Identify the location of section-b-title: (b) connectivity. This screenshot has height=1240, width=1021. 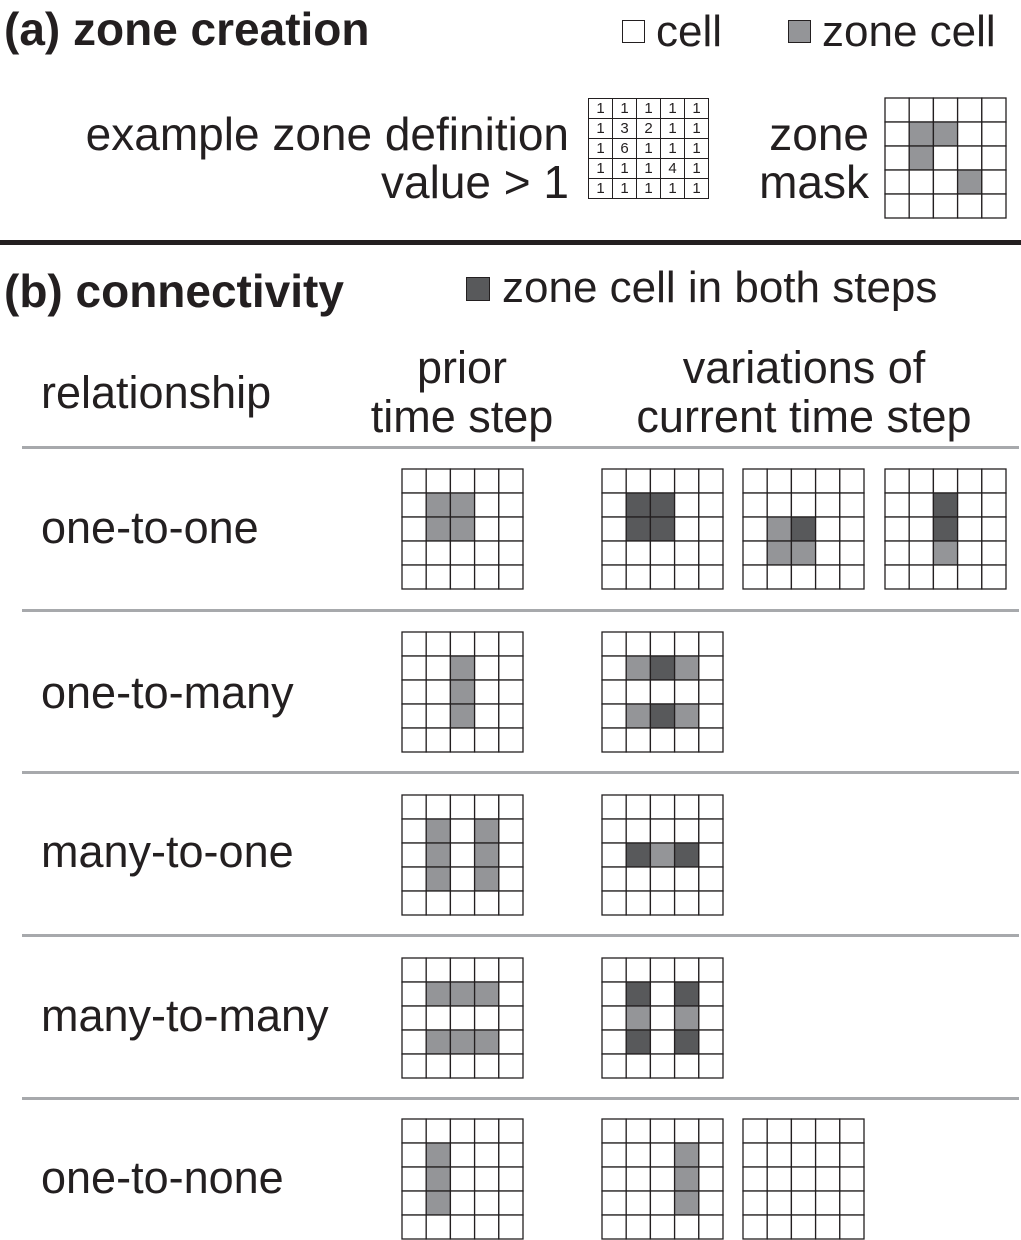
(174, 291).